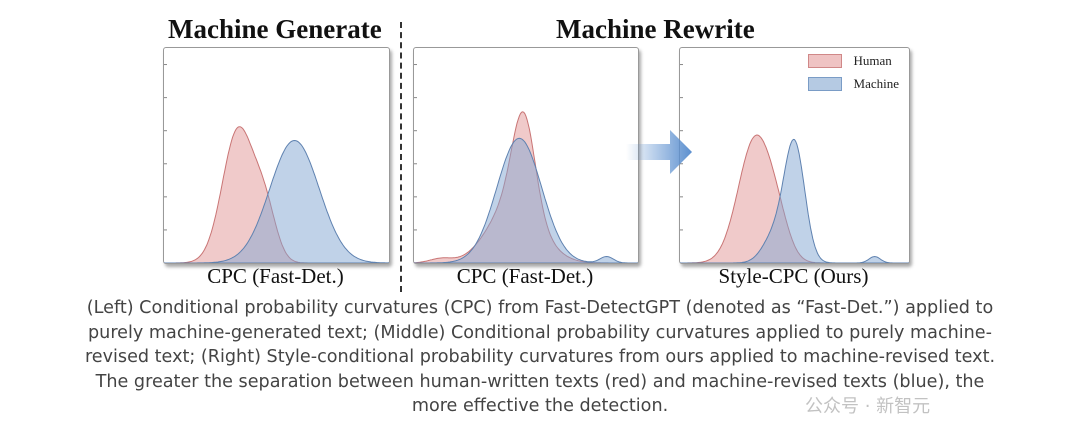 Image resolution: width=1080 pixels, height=446 pixels. What do you see at coordinates (275, 276) in the screenshot?
I see `xlabel-left: CPC (Fast-Det.)` at bounding box center [275, 276].